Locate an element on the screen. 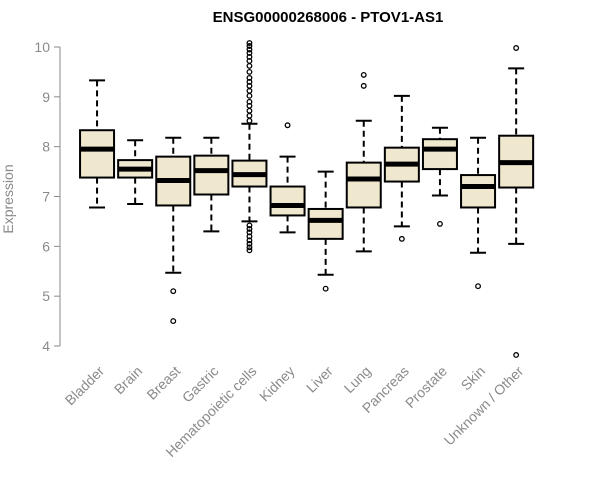 The height and width of the screenshot is (500, 600). x-tick-label: Breast is located at coordinates (163, 383).